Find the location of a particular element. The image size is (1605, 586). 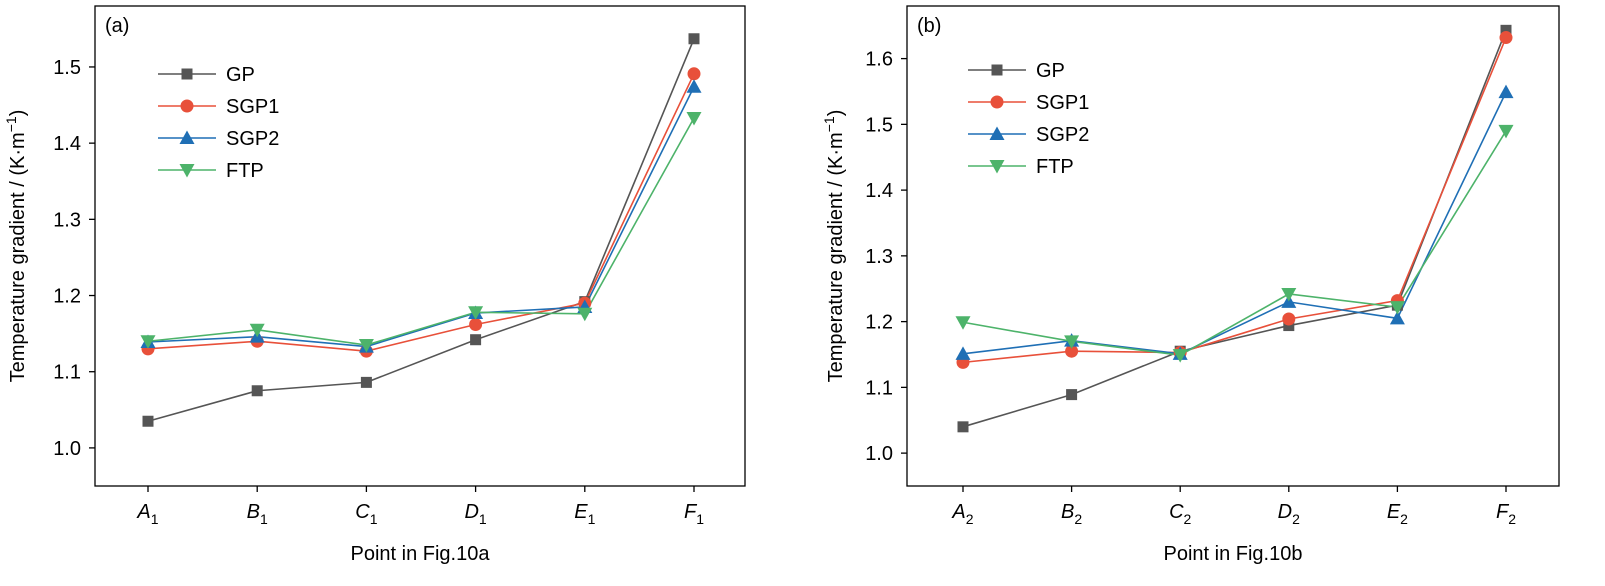

panel-label: (a) is located at coordinates (117, 26).